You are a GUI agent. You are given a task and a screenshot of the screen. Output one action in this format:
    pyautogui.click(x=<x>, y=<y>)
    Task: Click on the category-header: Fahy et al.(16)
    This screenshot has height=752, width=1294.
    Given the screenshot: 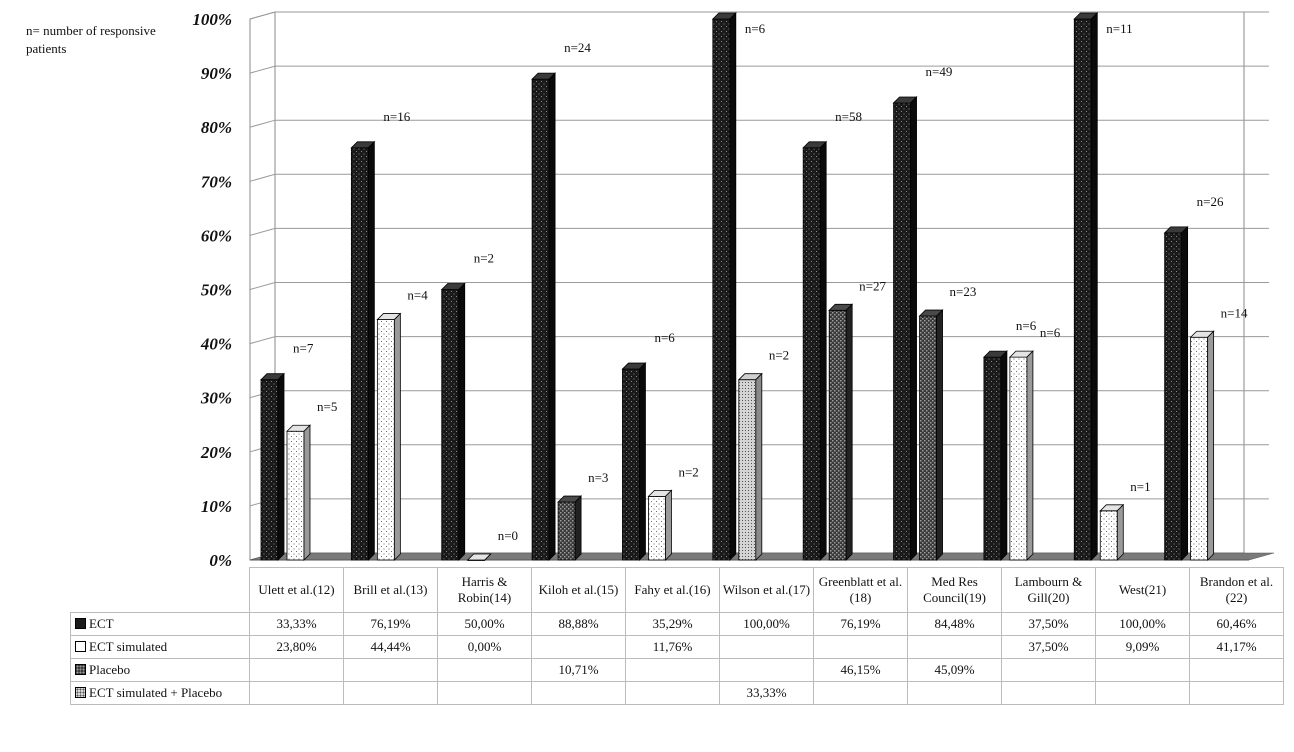 What is the action you would take?
    pyautogui.click(x=672, y=590)
    